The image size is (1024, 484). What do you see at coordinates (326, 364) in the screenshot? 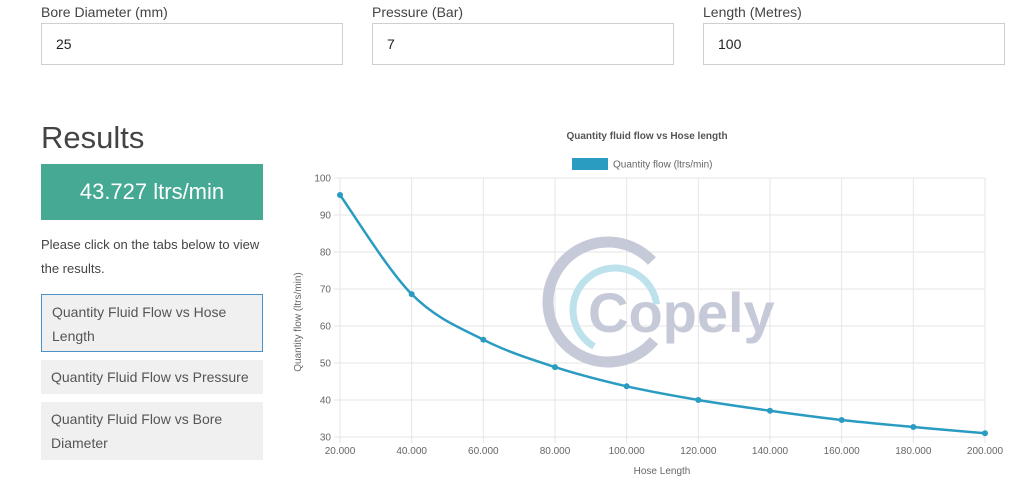
I see `y-tick-label: 50` at bounding box center [326, 364].